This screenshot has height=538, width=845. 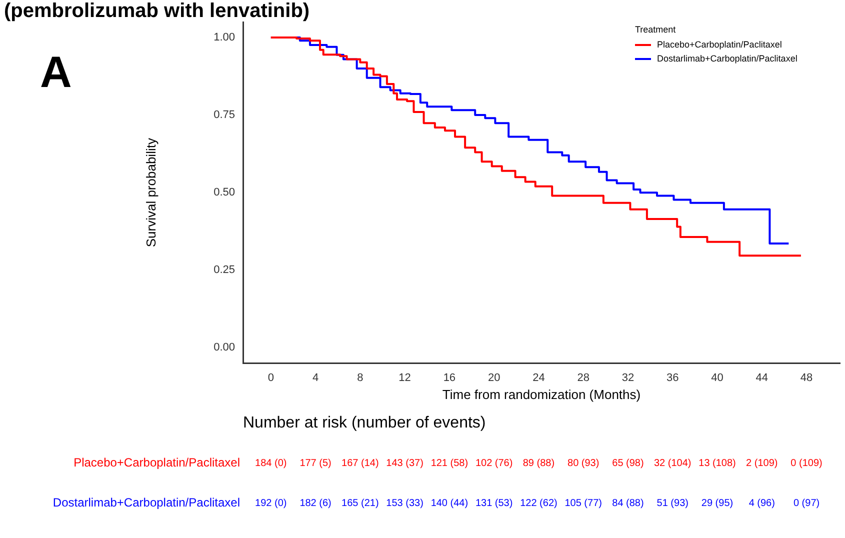 I want to click on x-tick-label: 16, so click(x=449, y=378).